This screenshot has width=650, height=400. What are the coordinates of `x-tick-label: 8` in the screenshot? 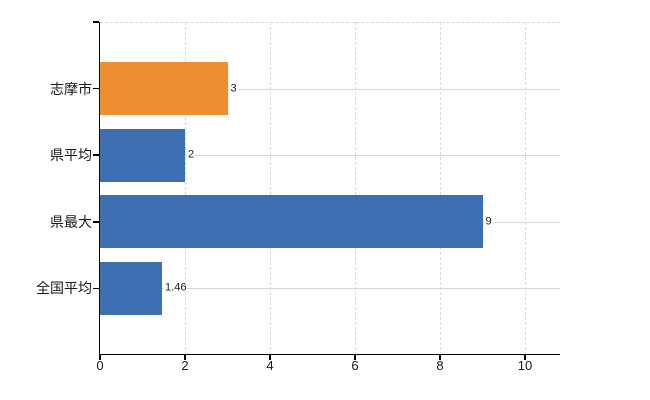 It's located at (440, 365).